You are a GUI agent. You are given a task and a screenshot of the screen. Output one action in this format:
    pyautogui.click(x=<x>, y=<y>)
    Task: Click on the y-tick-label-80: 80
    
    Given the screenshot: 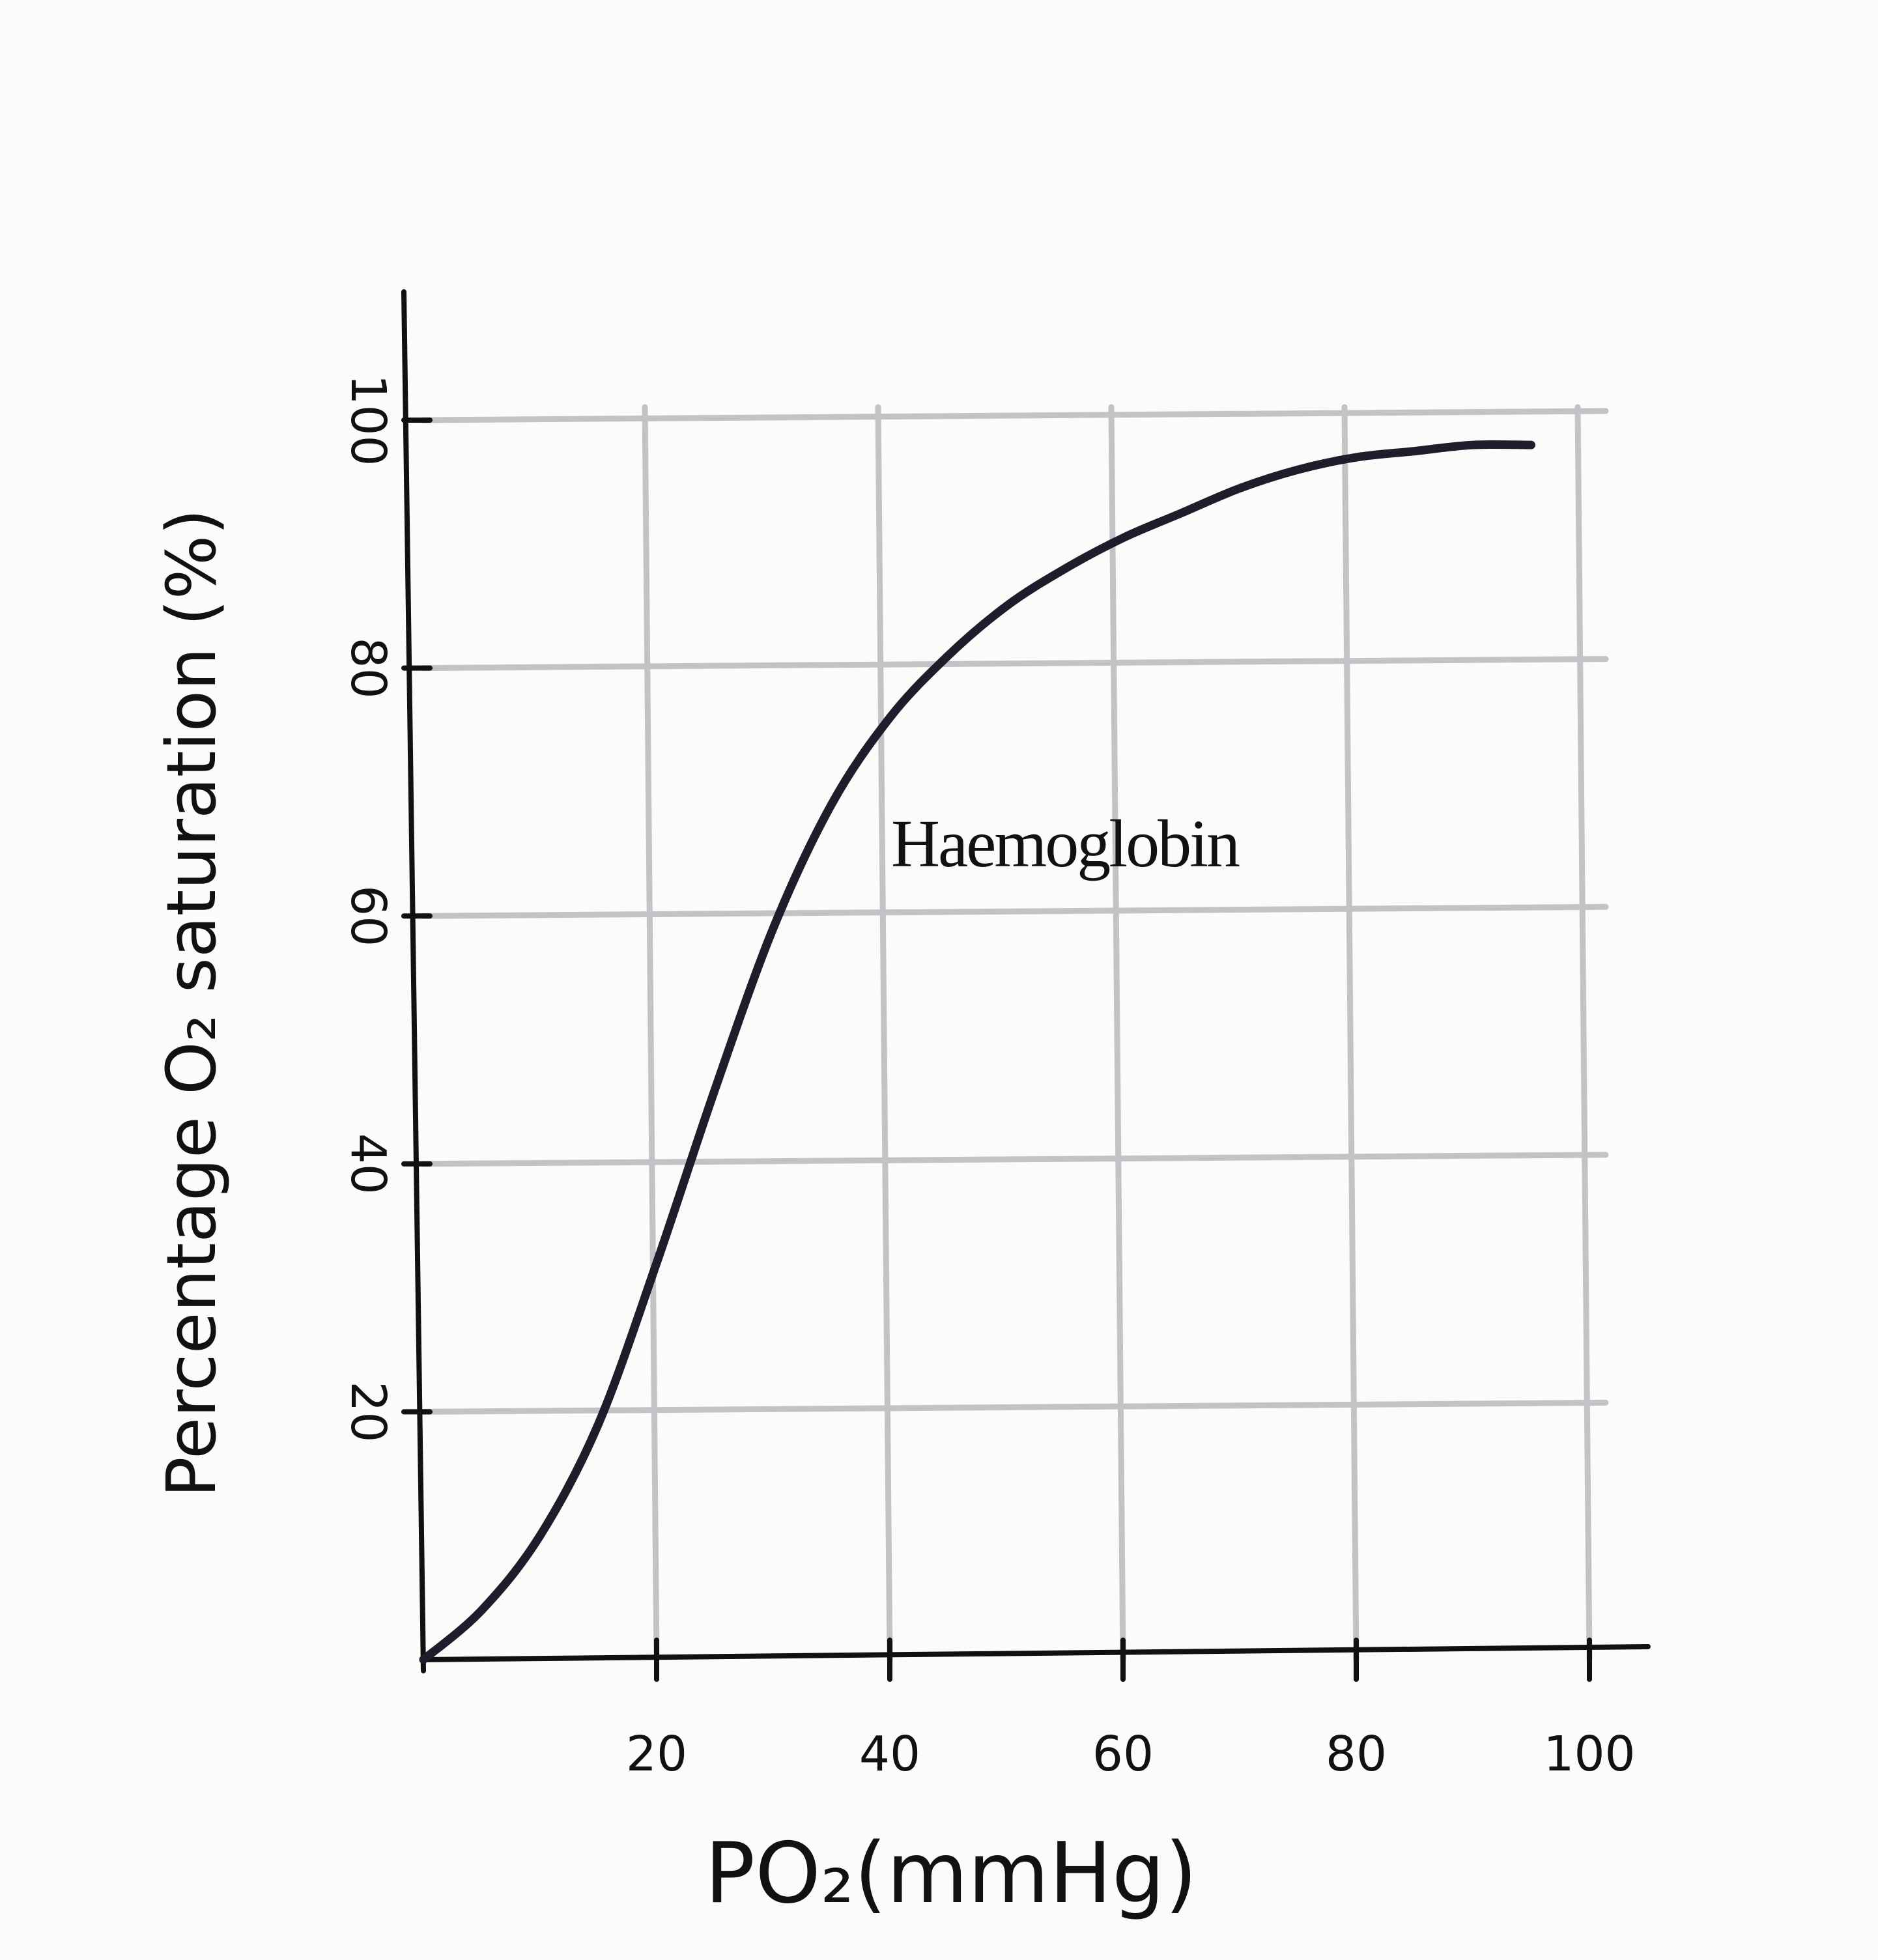 What is the action you would take?
    pyautogui.click(x=368, y=668)
    